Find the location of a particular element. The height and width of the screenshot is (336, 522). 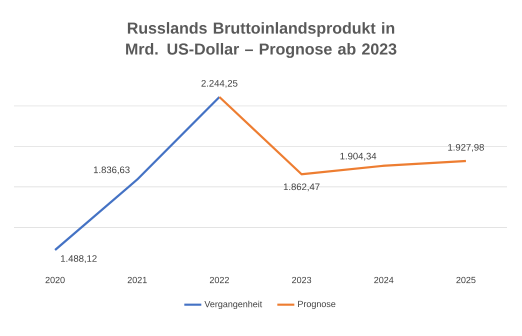

x-tick-label: 2021 is located at coordinates (137, 280).